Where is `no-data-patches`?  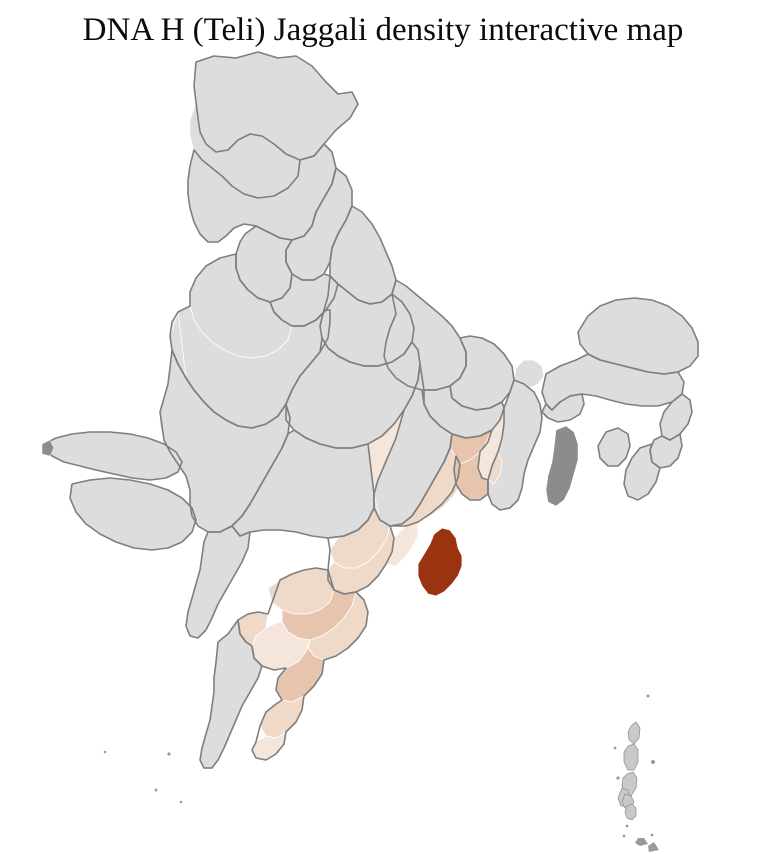
no-data-patches is located at coordinates (48, 448).